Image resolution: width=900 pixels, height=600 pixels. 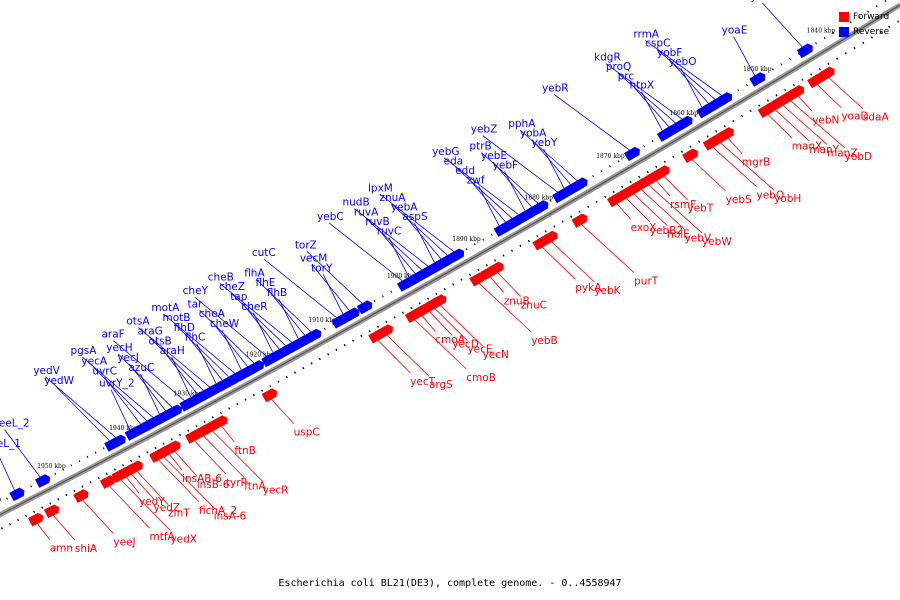 What do you see at coordinates (825, 120) in the screenshot?
I see `forward-gene-label: yebN` at bounding box center [825, 120].